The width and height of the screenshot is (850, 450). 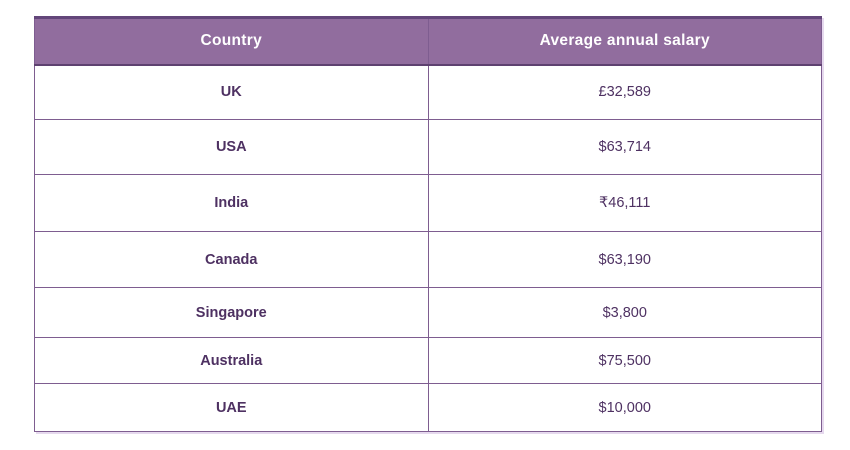 I want to click on salary-cell: $75,500, so click(x=624, y=360).